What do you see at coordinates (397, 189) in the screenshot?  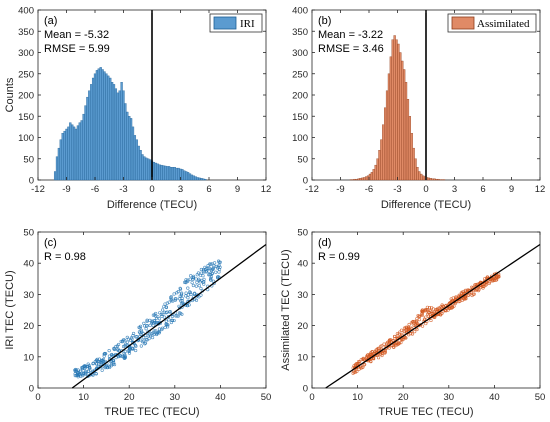 I see `panel-b-xtick-label: -3` at bounding box center [397, 189].